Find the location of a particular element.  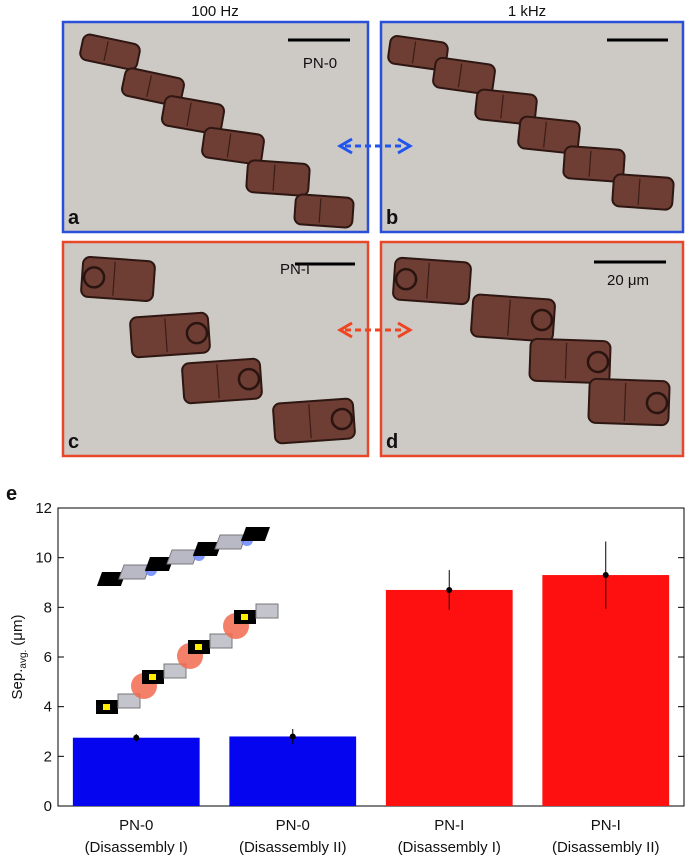

y-tick-label: 2 is located at coordinates (48, 756).